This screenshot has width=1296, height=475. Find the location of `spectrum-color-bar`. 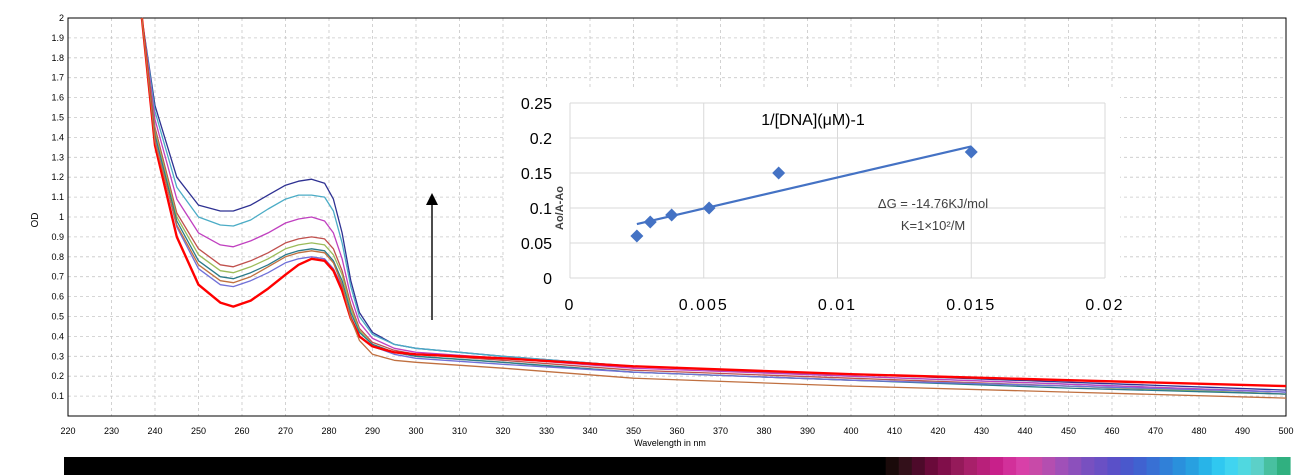

spectrum-color-bar is located at coordinates (677, 466).